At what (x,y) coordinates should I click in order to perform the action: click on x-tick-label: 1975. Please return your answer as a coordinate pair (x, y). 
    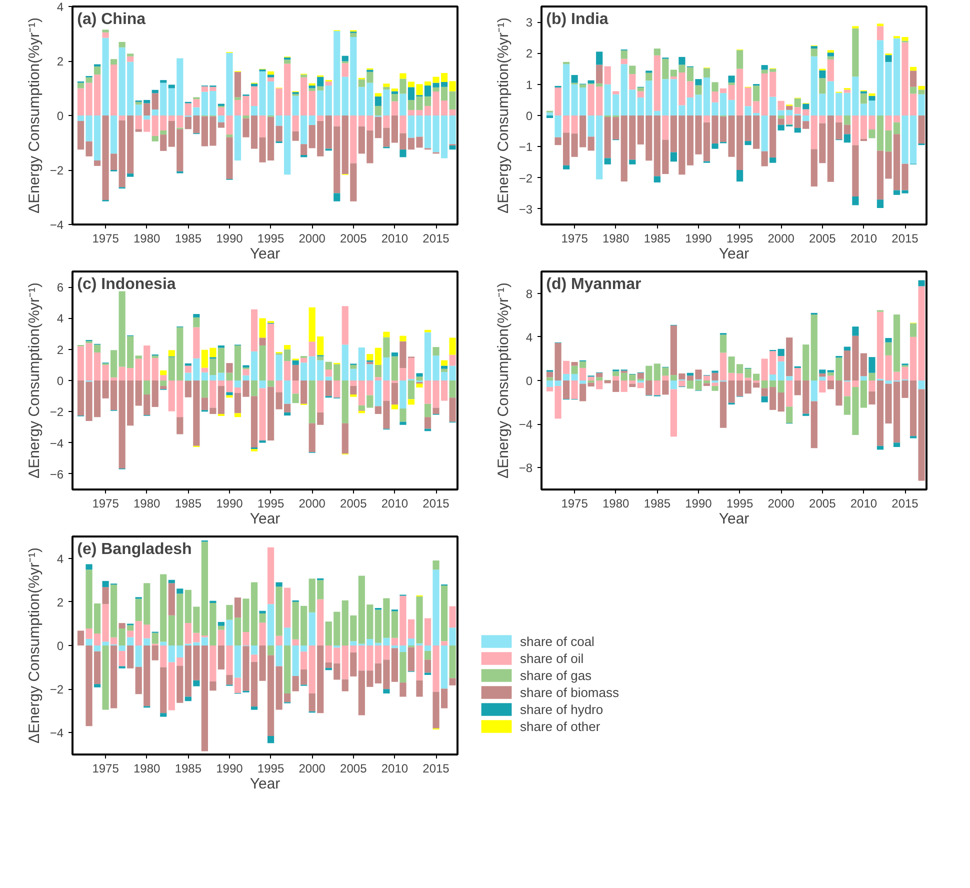
    Looking at the image, I should click on (574, 239).